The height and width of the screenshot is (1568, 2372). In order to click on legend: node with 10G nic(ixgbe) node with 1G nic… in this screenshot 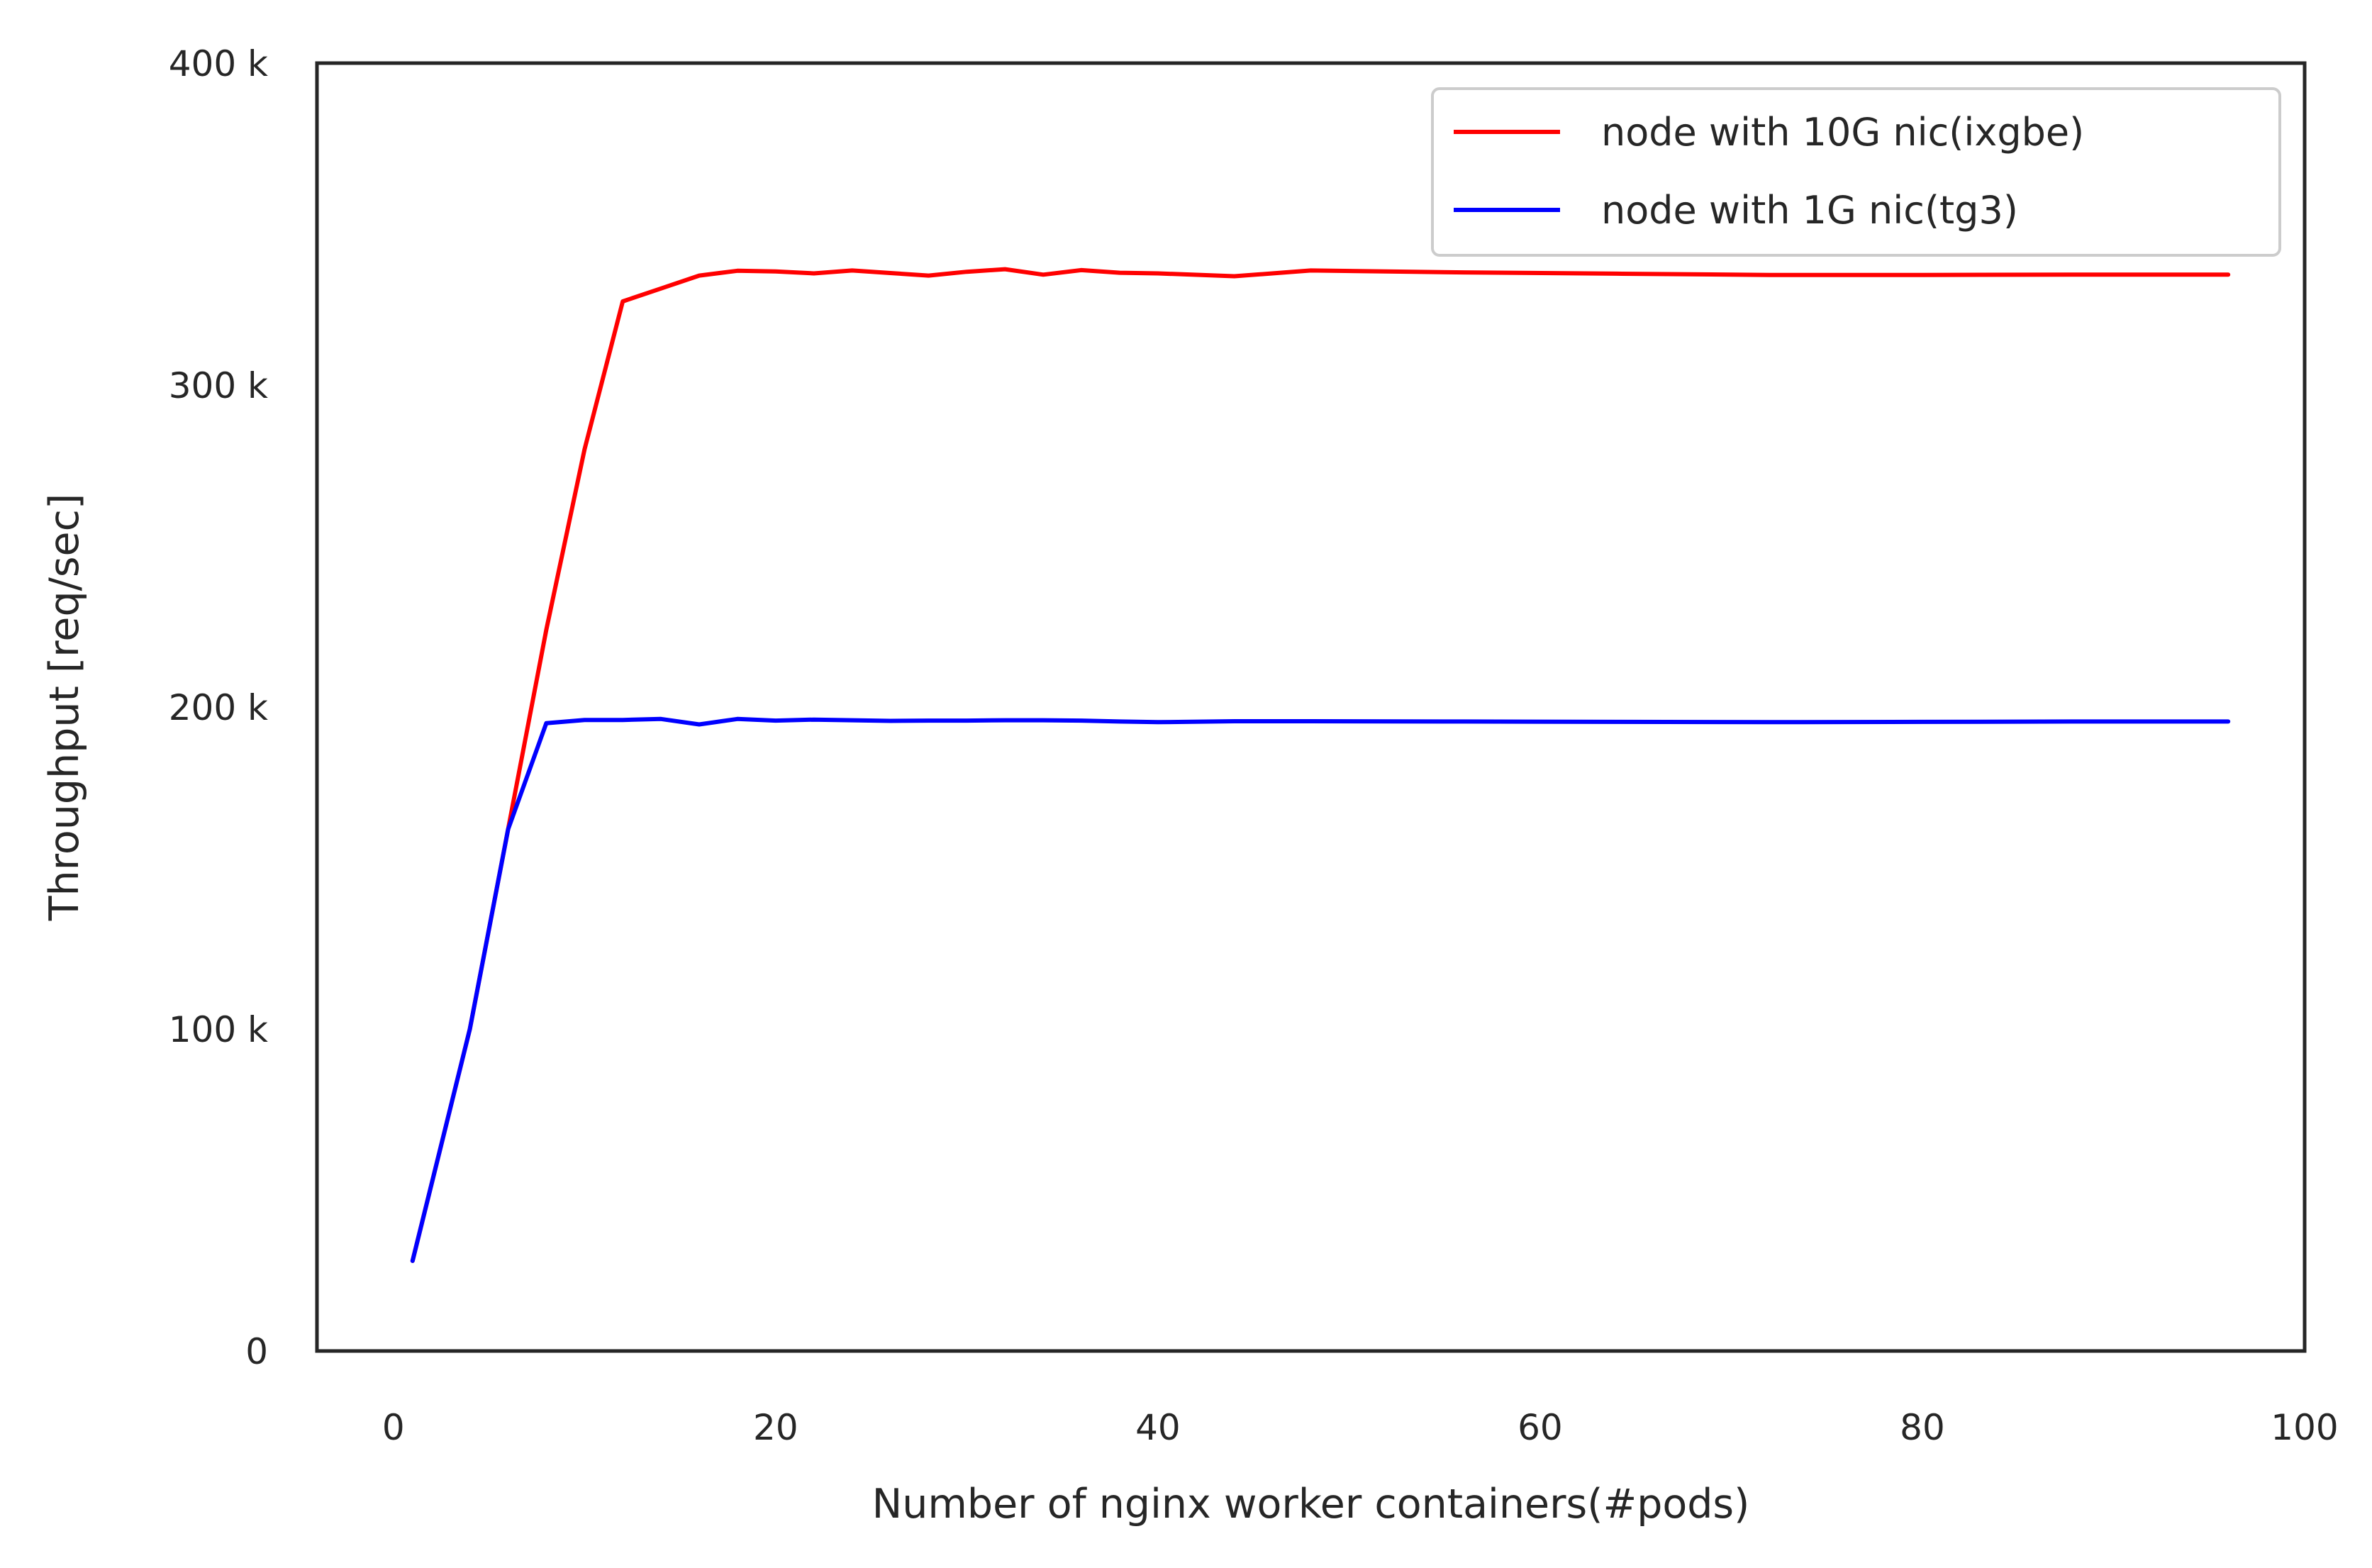, I will do `click(1856, 172)`.